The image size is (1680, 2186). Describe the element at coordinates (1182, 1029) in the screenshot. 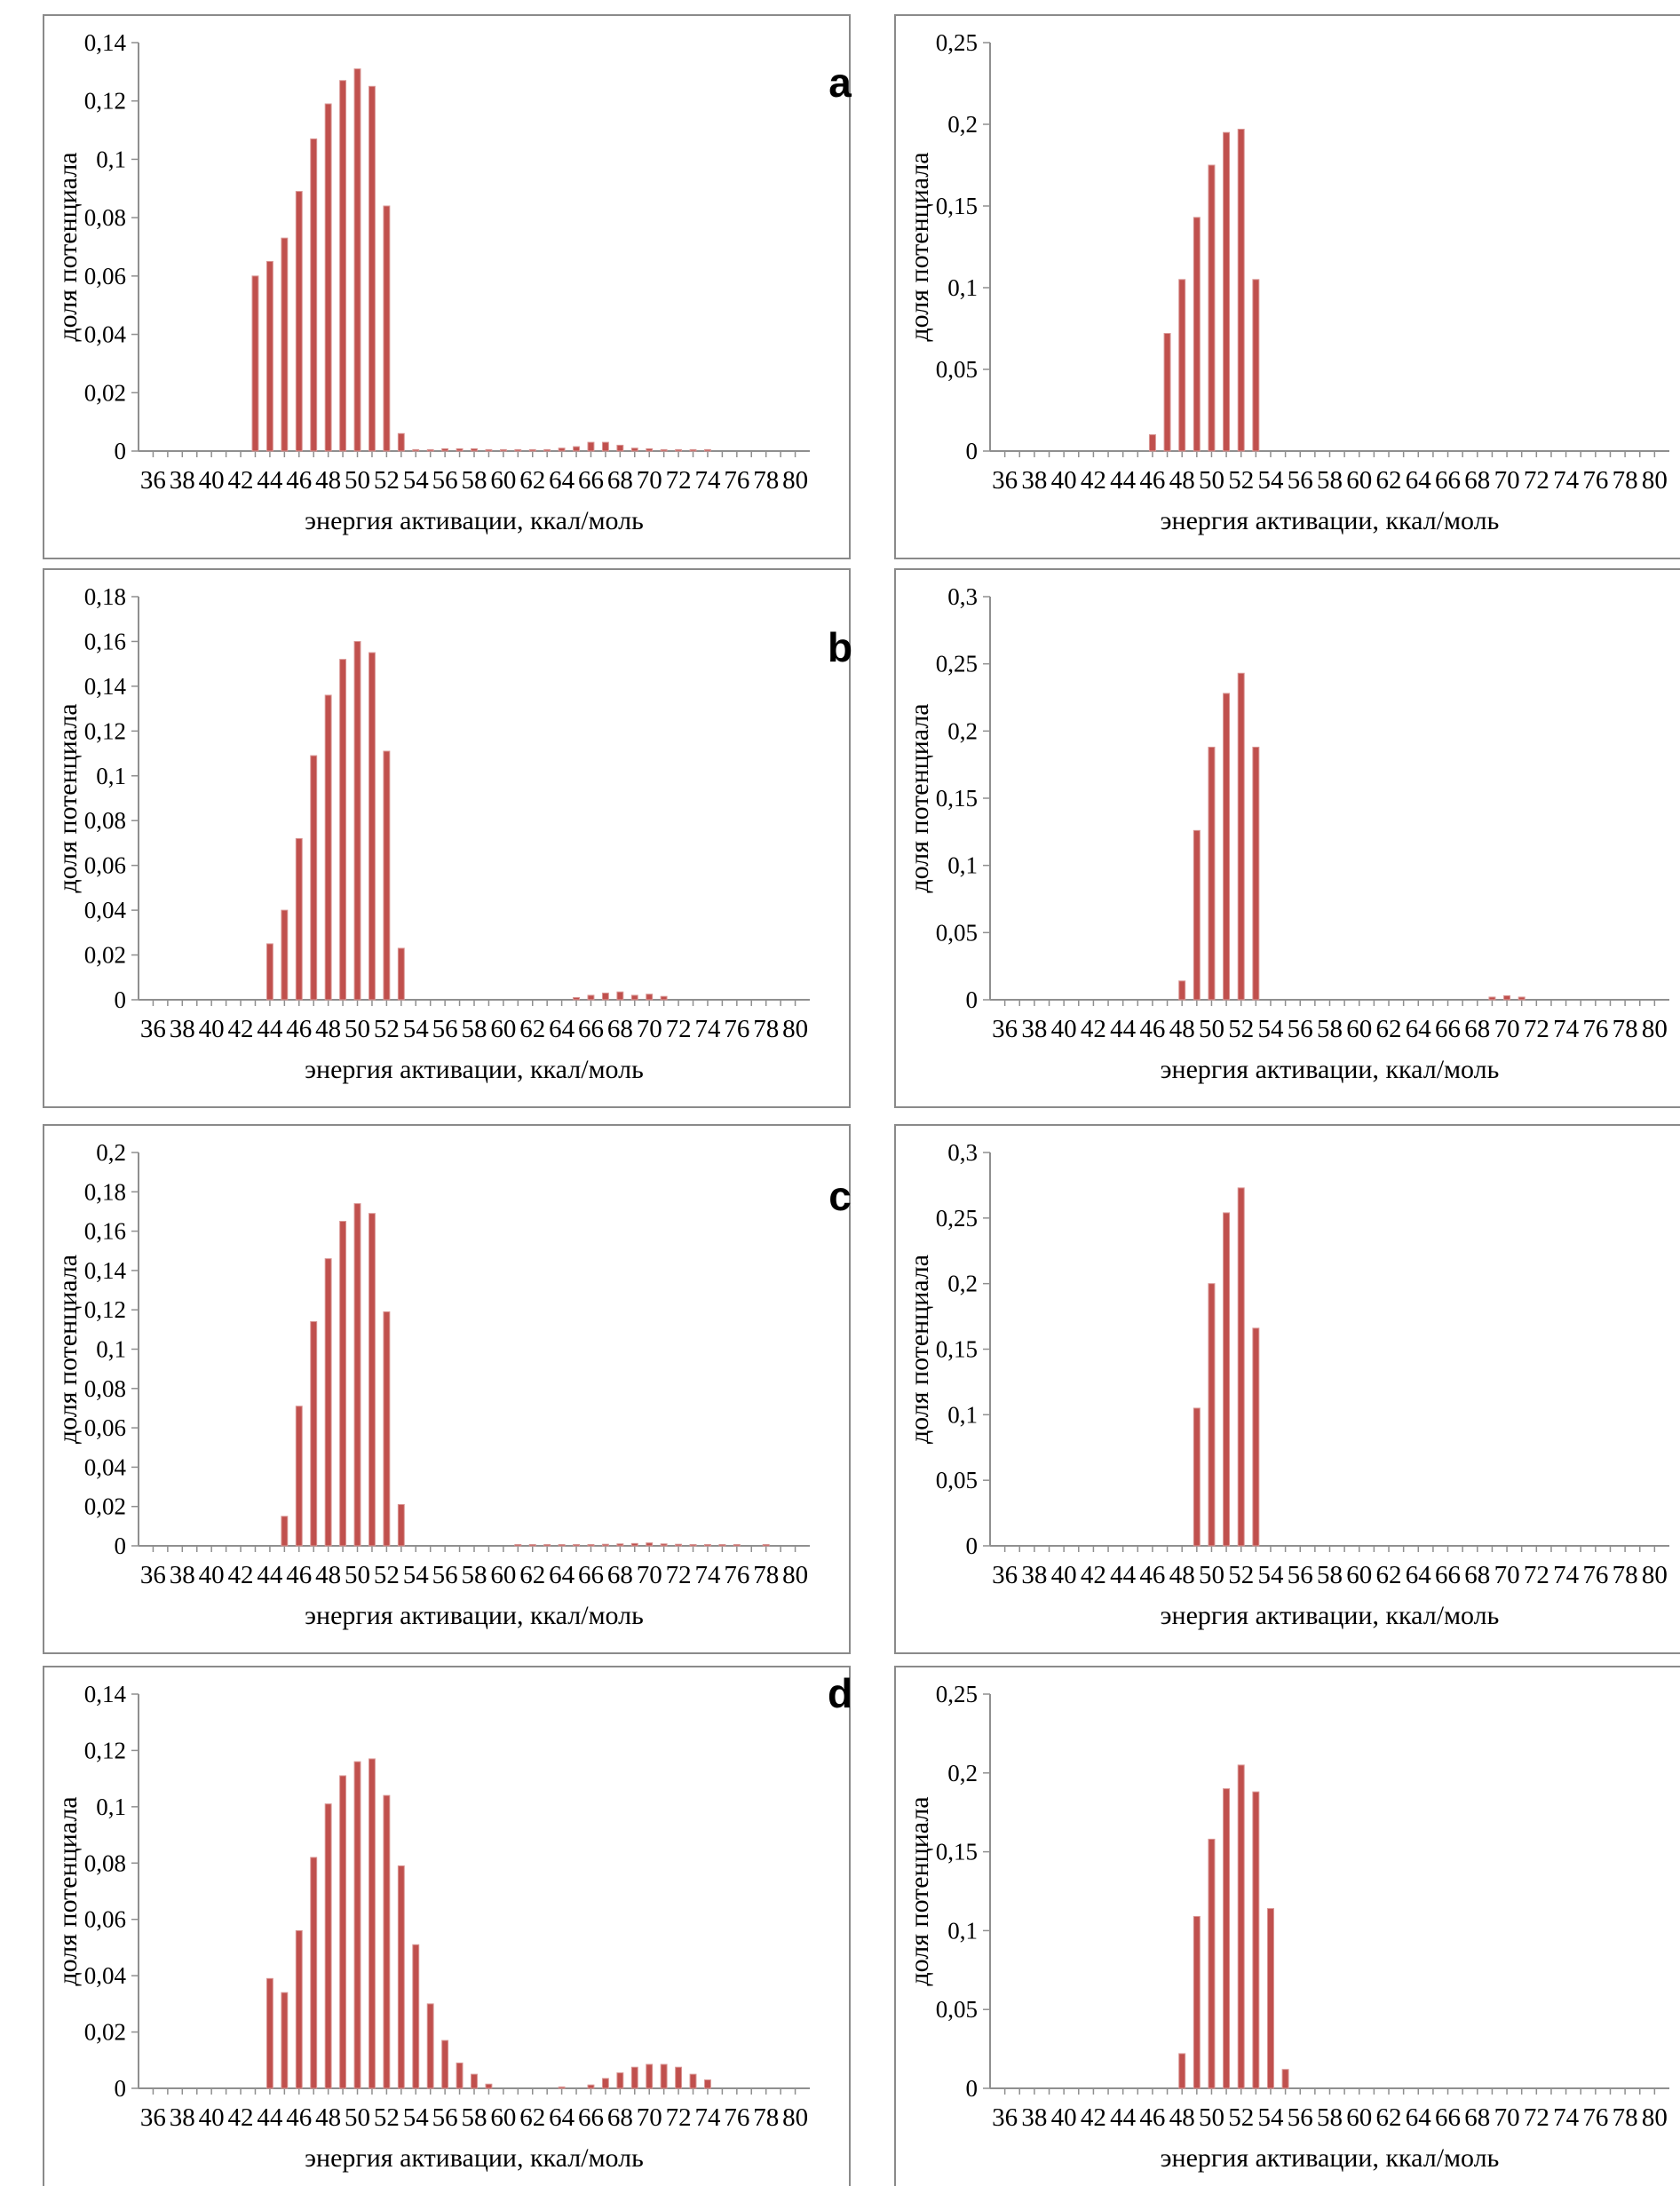

I see `x-tick-label: 48` at that location.